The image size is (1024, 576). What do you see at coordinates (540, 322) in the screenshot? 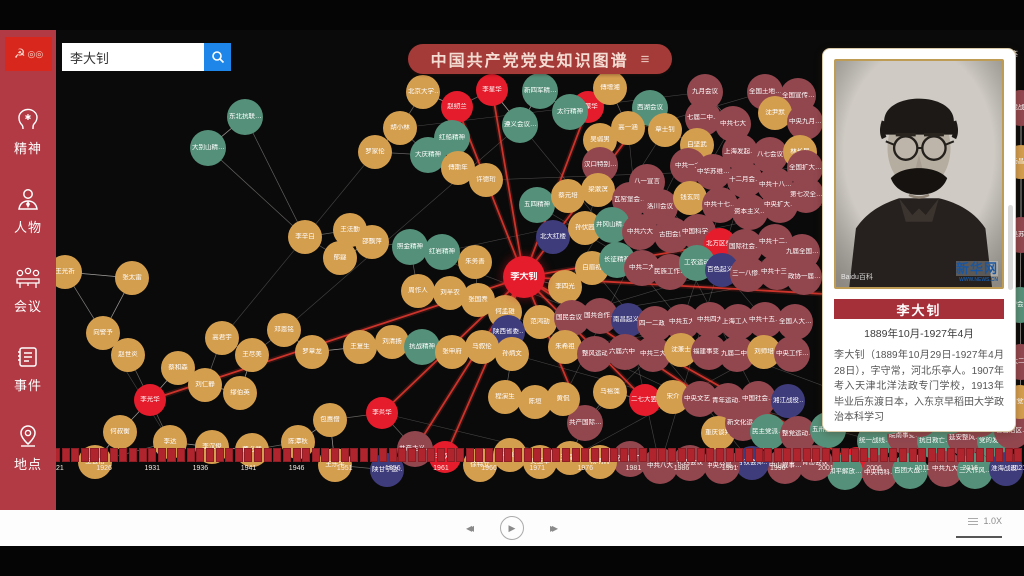
I see `graph-node: 范鸿劼` at bounding box center [540, 322].